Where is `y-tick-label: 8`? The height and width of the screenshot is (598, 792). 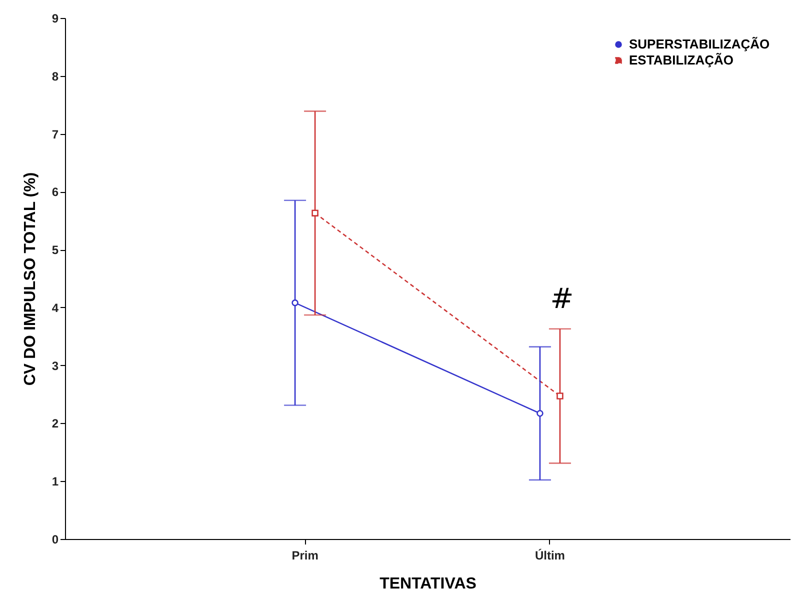
y-tick-label: 8 is located at coordinates (55, 76).